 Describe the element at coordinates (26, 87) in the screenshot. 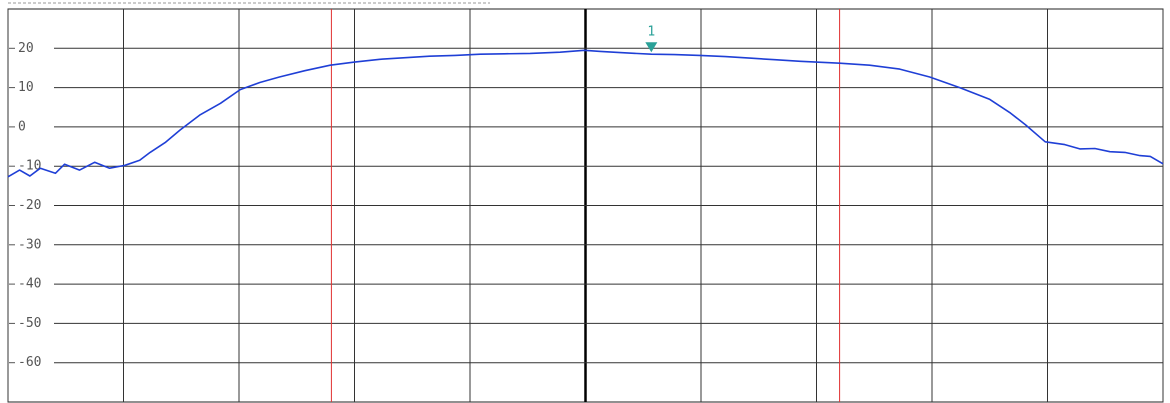

I see `y-tick-label: 10` at that location.